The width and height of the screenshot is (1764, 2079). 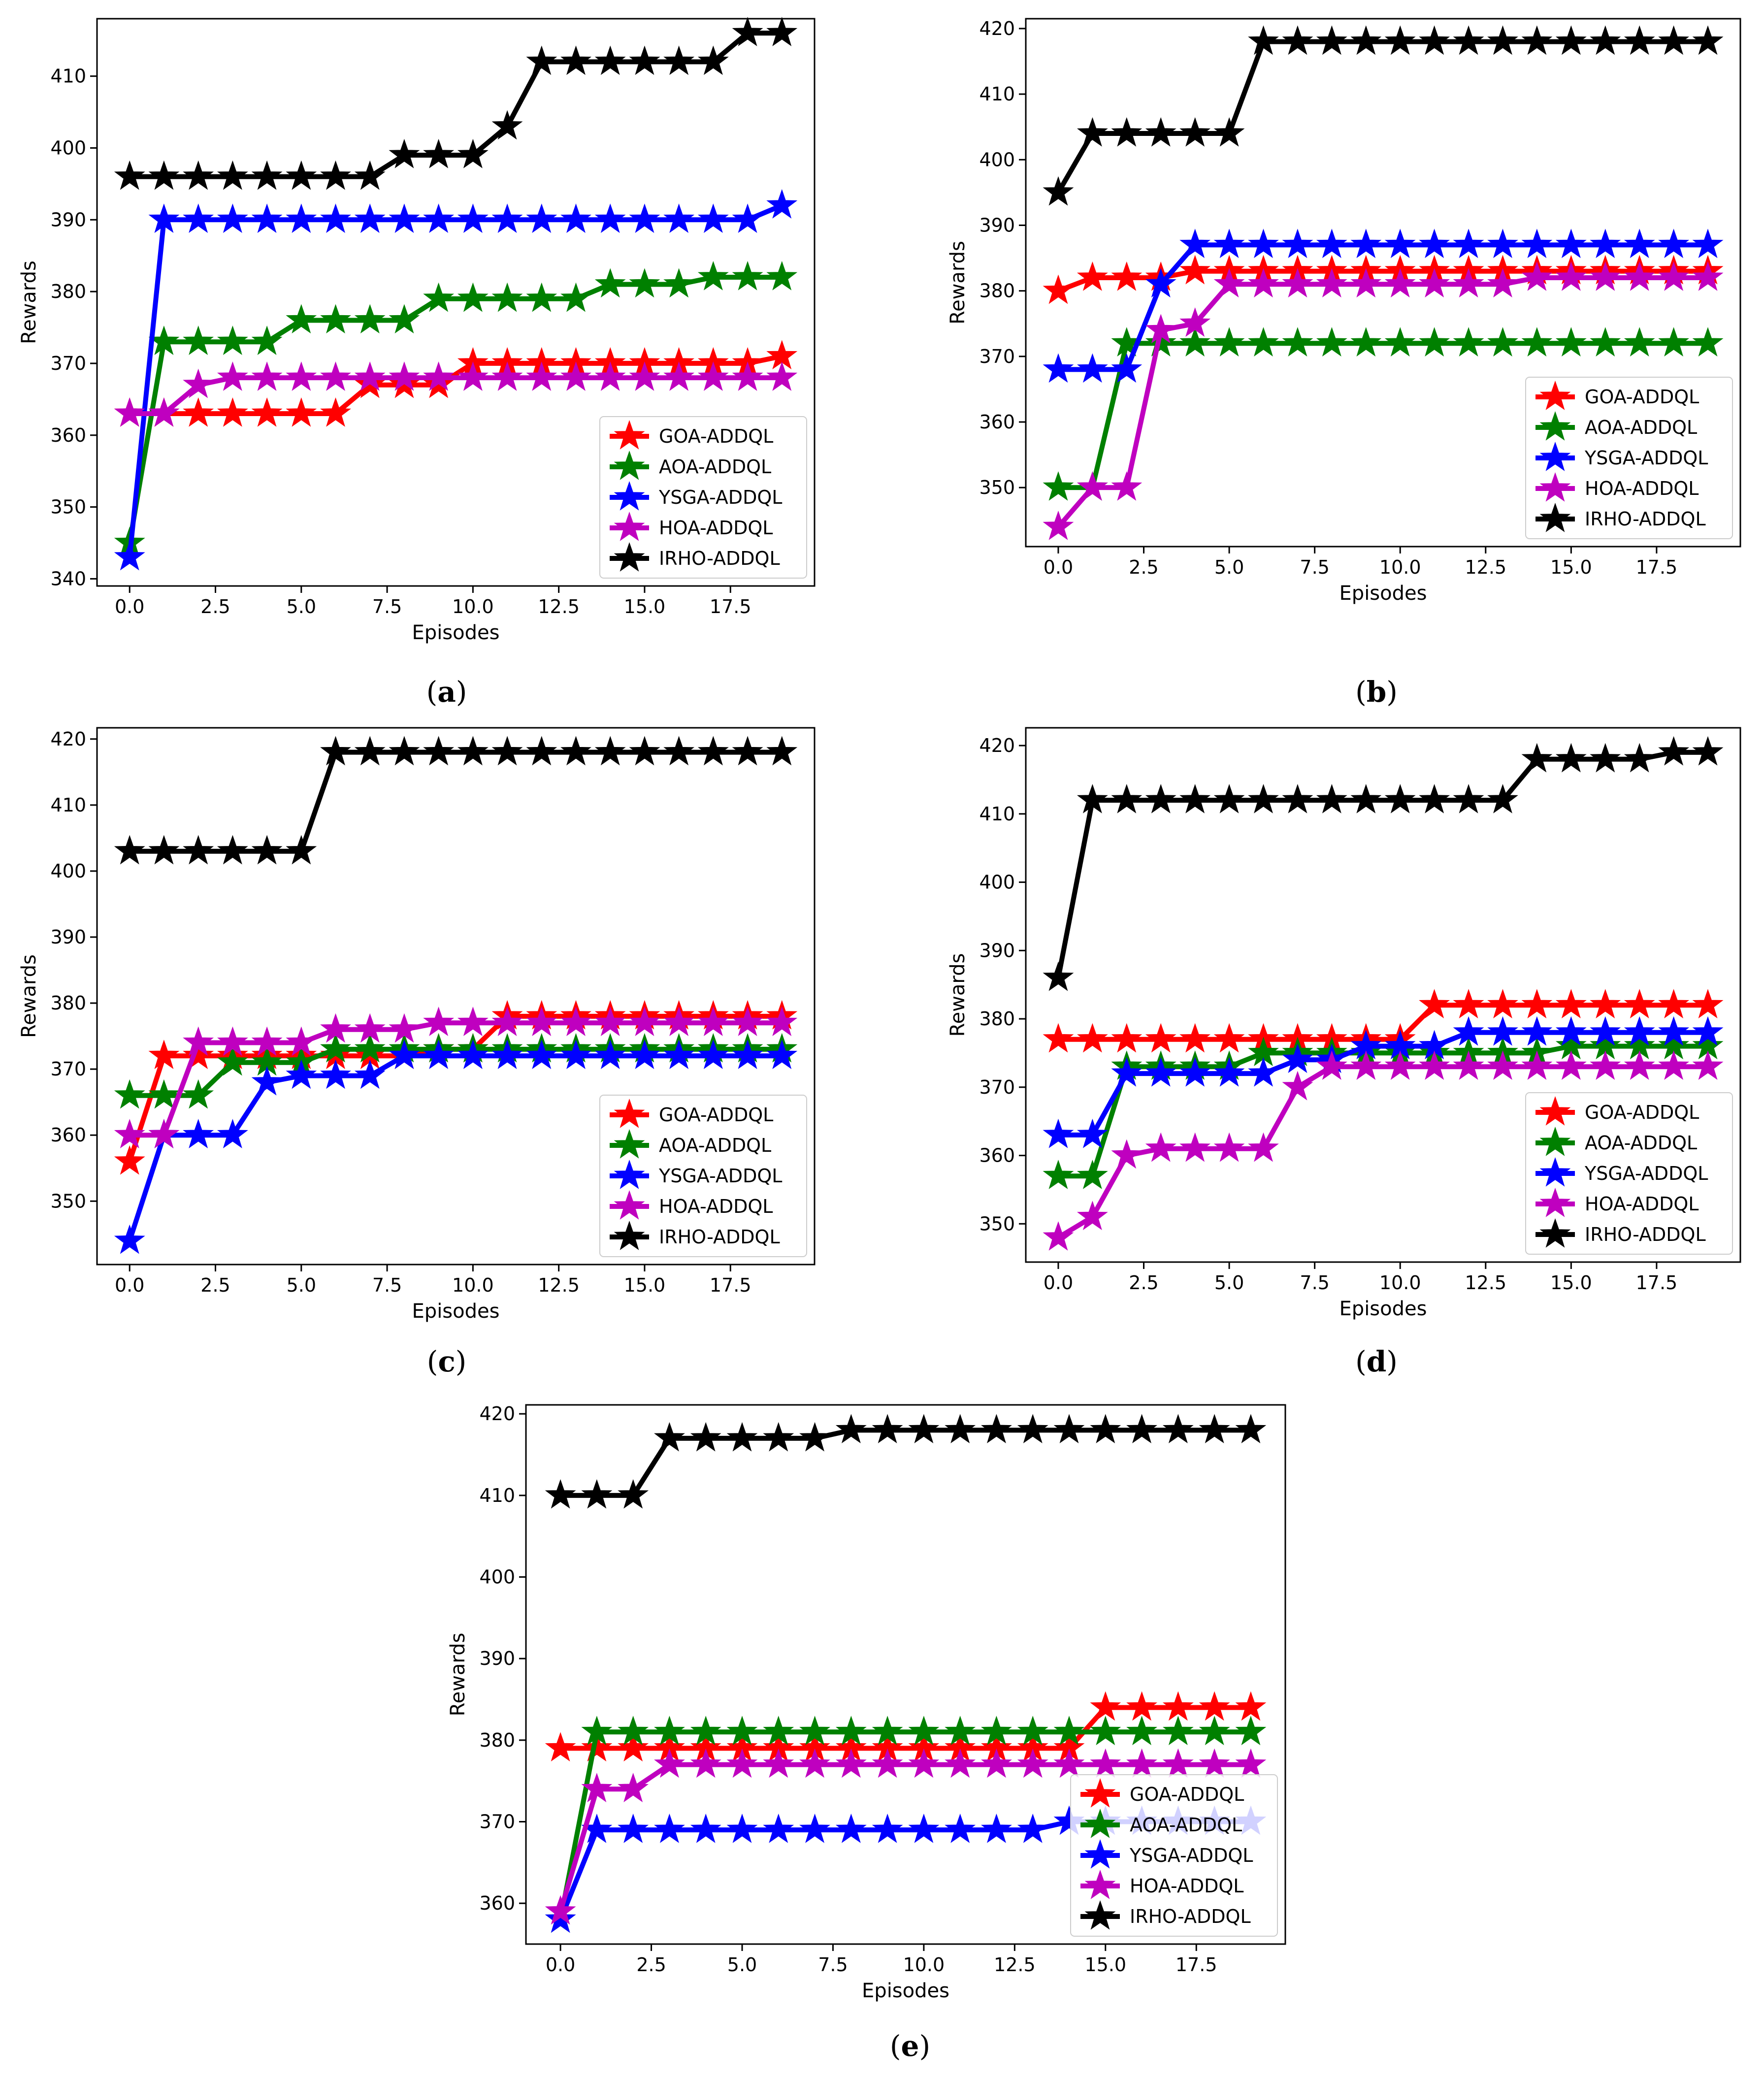 What do you see at coordinates (1377, 692) in the screenshot?
I see `panel-caption: (b)` at bounding box center [1377, 692].